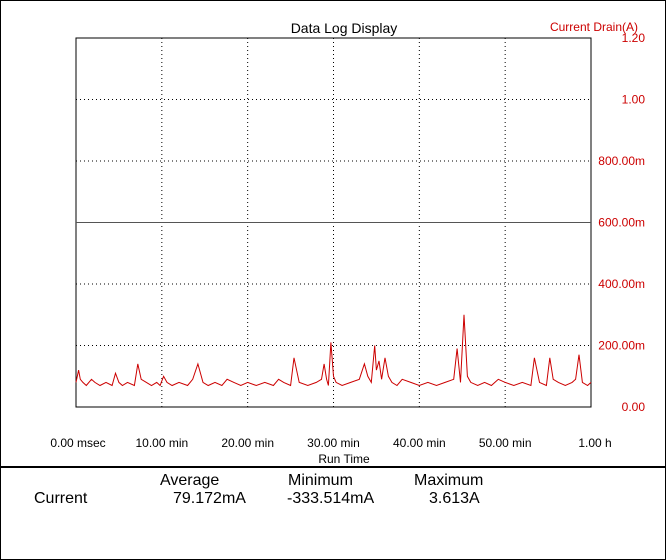 This screenshot has width=666, height=560. Describe the element at coordinates (209, 498) in the screenshot. I see `average-value: 79.172mA` at that location.